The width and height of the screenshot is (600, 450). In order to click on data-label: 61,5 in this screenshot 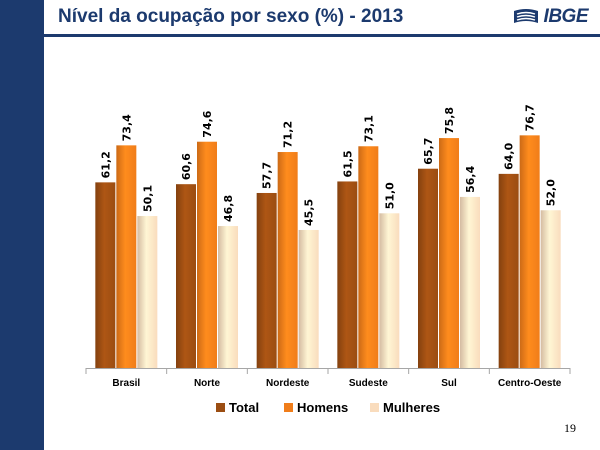, I will do `click(347, 163)`.